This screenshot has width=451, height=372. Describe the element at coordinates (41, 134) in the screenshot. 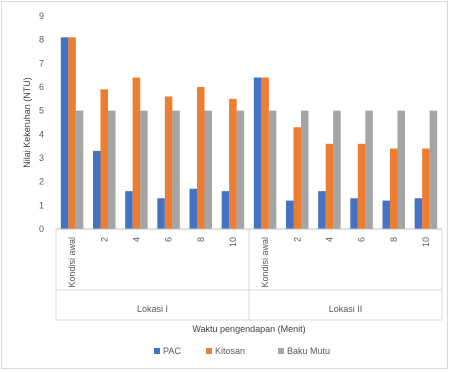

I see `y-tick-label: 4` at that location.